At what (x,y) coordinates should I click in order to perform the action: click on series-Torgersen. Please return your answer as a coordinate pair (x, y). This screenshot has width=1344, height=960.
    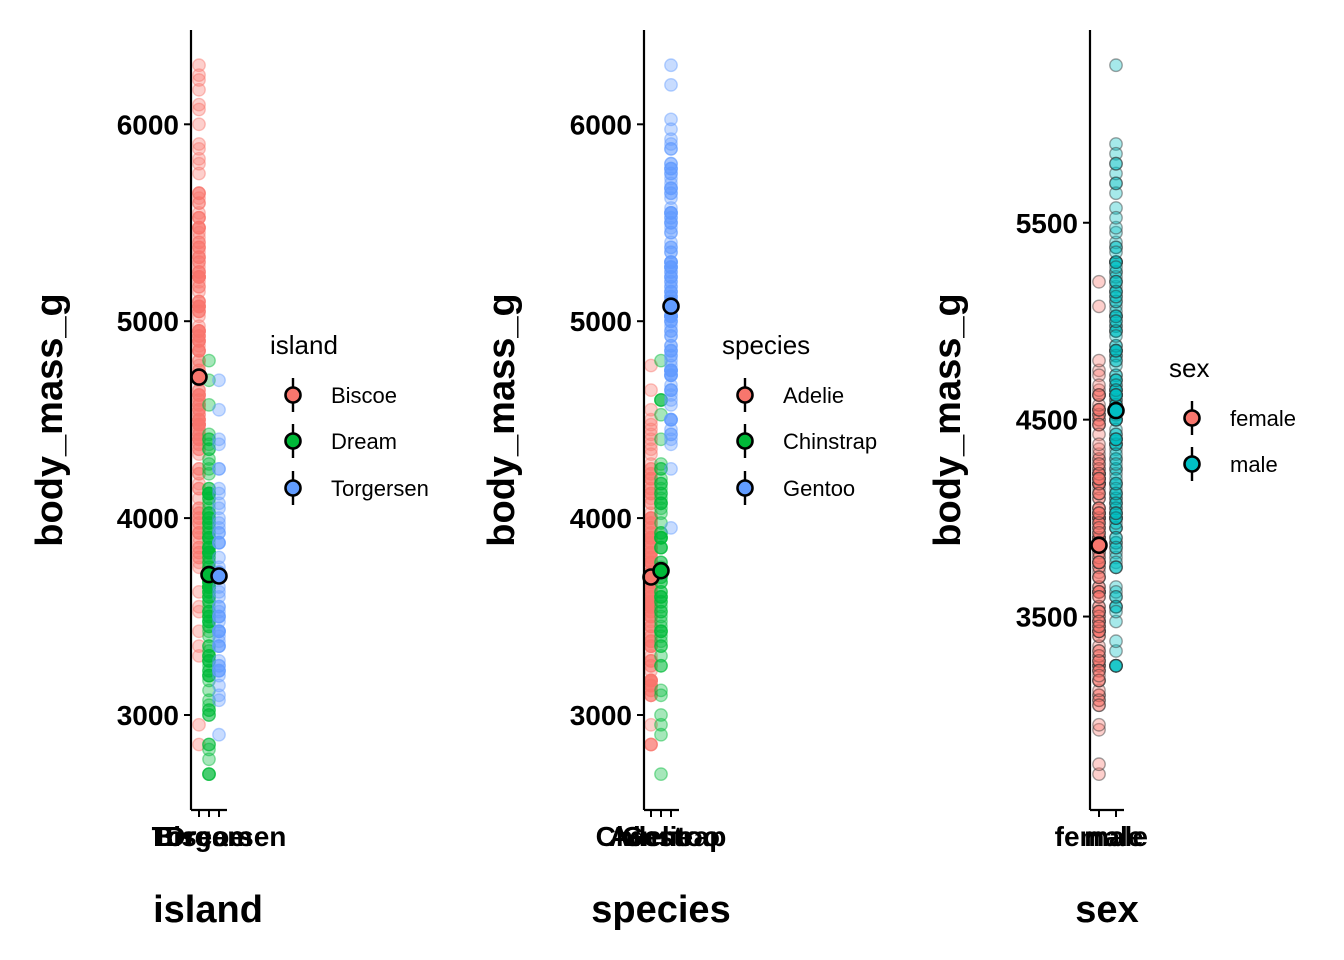
    Looking at the image, I should click on (219, 557).